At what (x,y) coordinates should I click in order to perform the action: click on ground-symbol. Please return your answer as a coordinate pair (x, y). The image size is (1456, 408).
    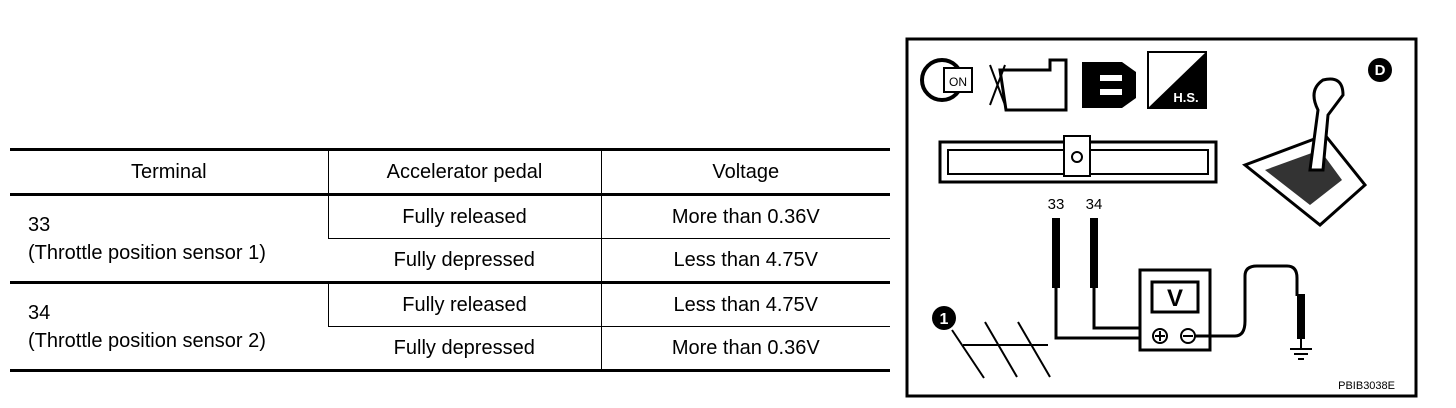
    Looking at the image, I should click on (1301, 349).